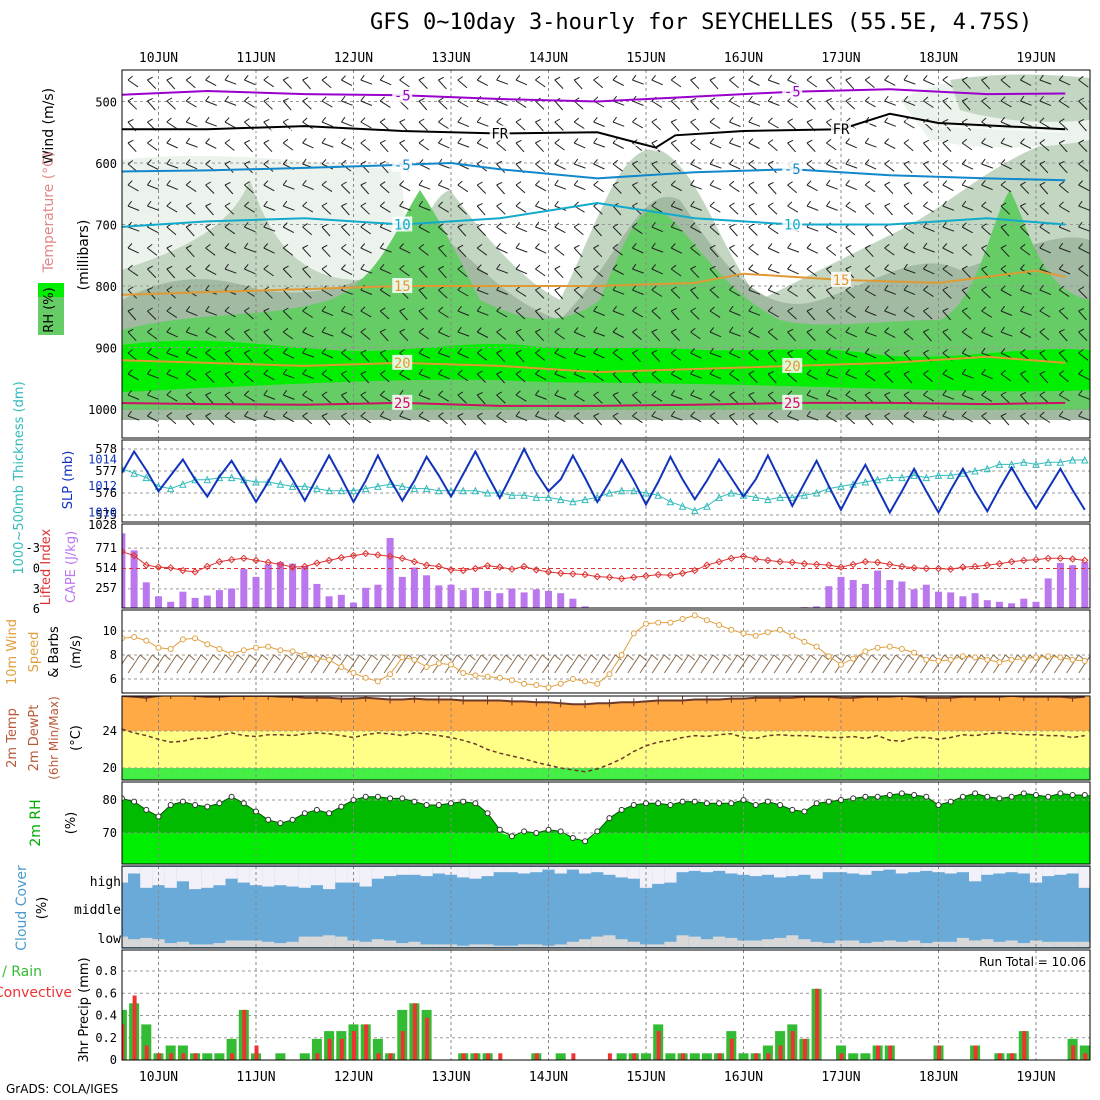  Describe the element at coordinates (54, 652) in the screenshot. I see `wind-axis-label-3: & Barbs` at that location.